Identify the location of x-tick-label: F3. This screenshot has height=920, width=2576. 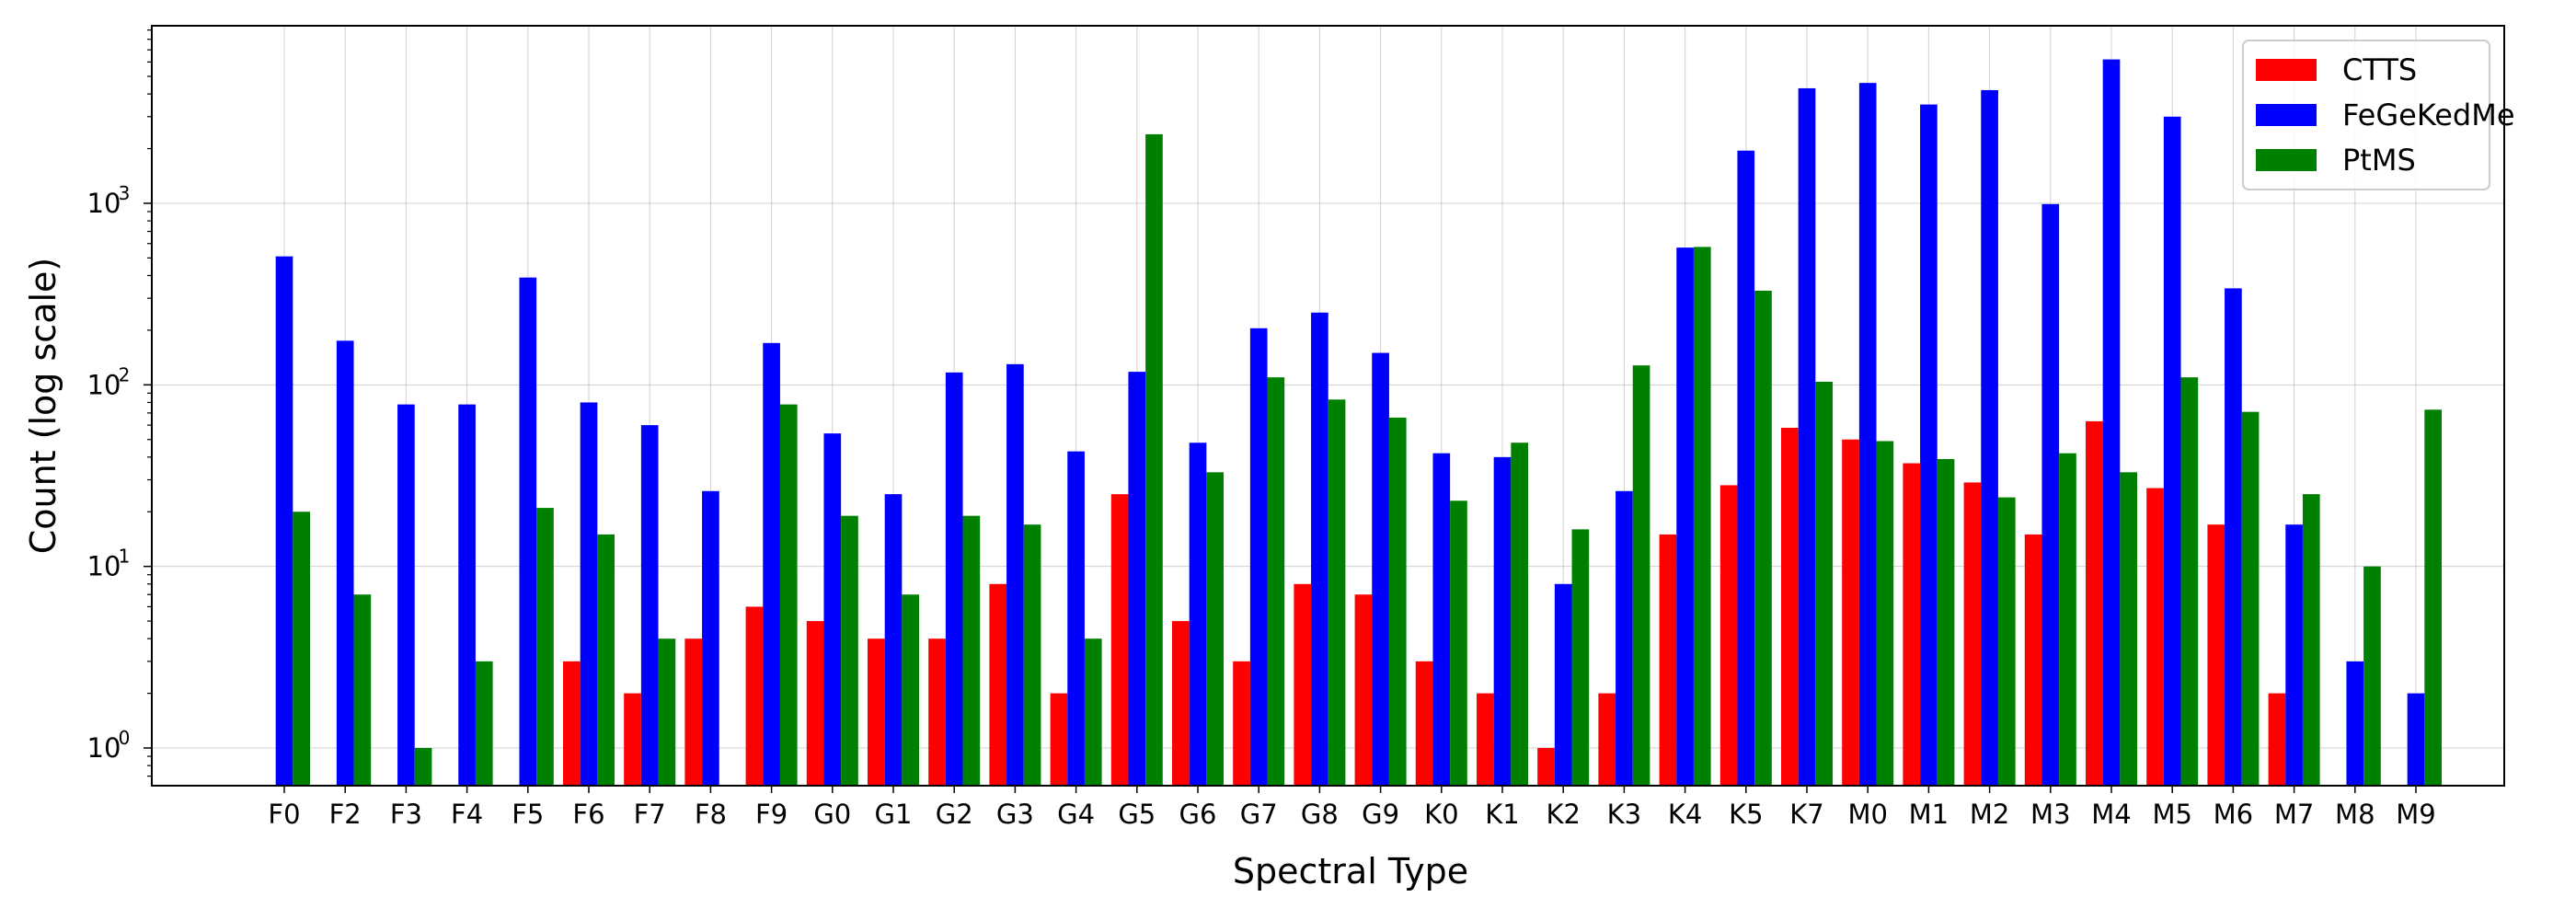
(406, 814).